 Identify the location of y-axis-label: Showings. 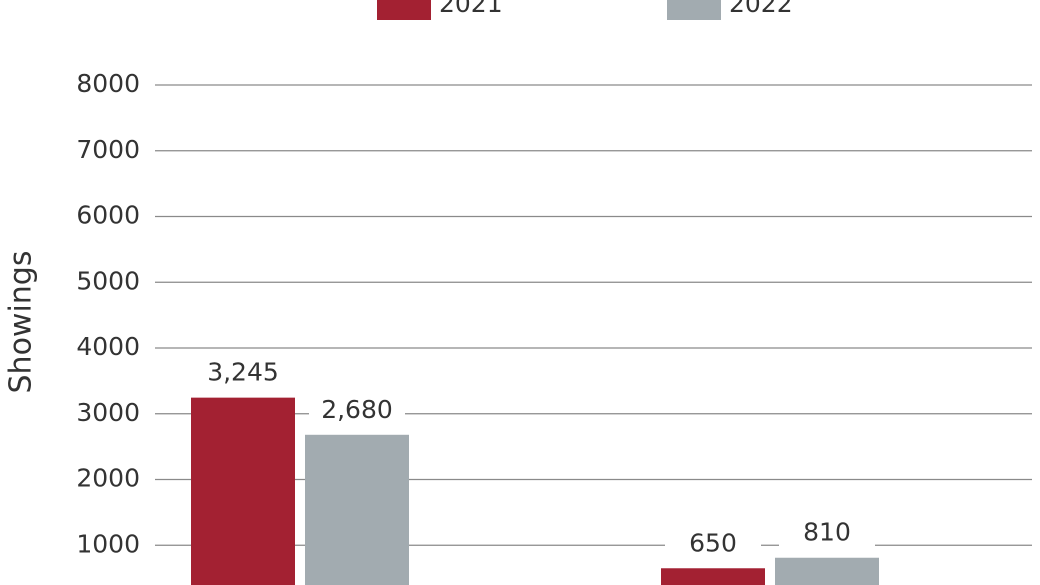
(21, 322).